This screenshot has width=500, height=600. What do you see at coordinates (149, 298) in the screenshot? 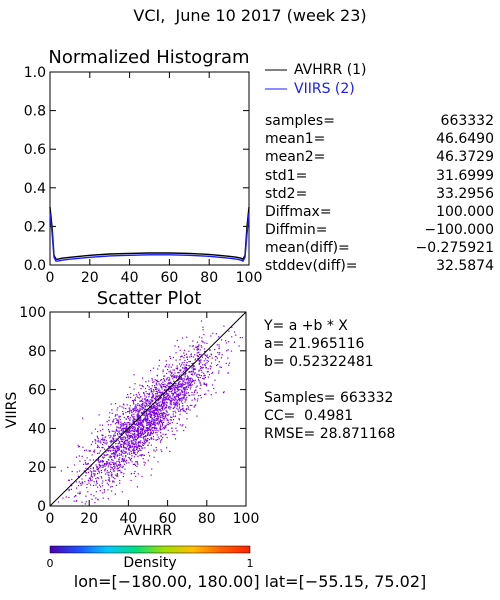
I see `scatter-title: Scatter Plot` at bounding box center [149, 298].